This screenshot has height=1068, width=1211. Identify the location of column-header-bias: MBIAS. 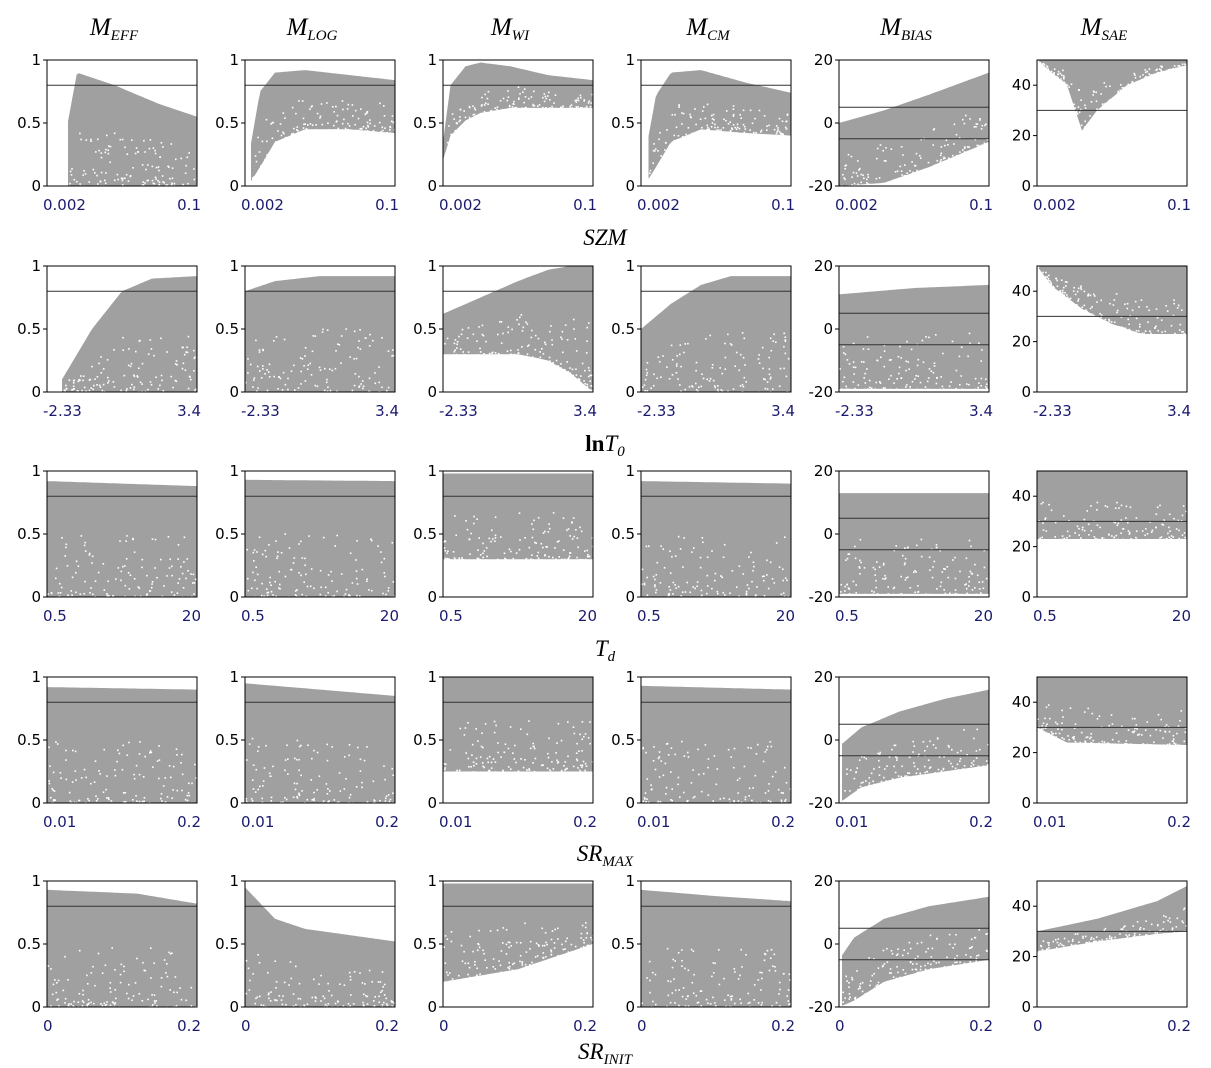
(905, 29).